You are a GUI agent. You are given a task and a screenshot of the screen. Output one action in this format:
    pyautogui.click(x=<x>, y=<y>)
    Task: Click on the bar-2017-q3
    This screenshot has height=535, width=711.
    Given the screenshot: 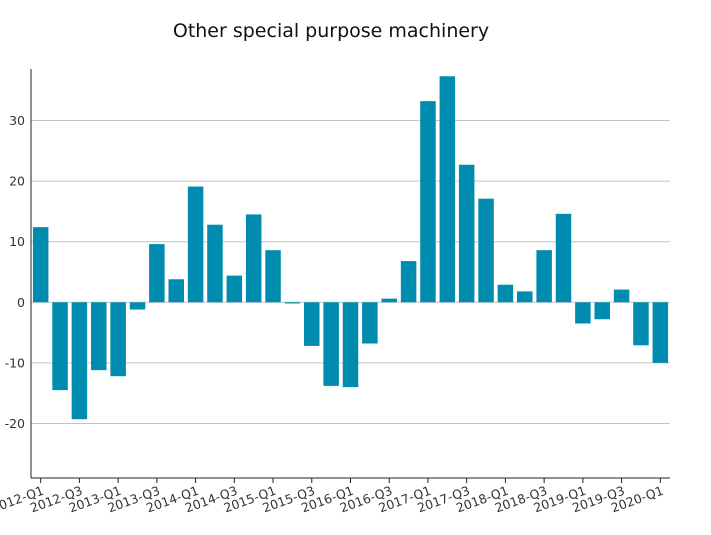 What is the action you would take?
    pyautogui.click(x=466, y=233)
    